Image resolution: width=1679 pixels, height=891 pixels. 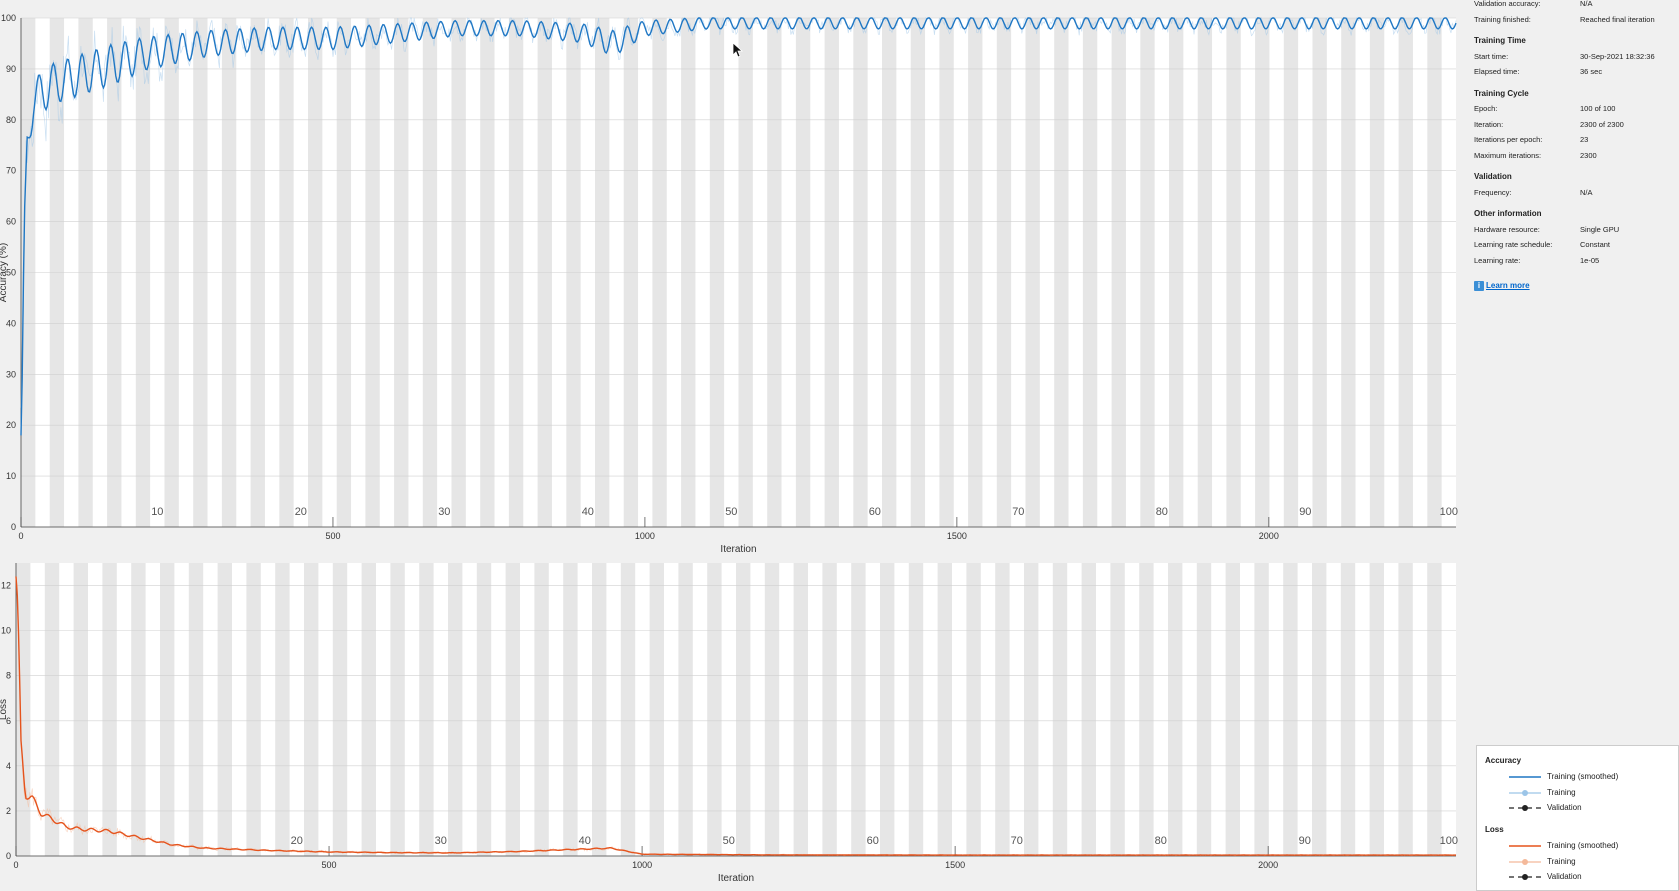 What do you see at coordinates (1507, 229) in the screenshot?
I see `info-key: Hardware resource:` at bounding box center [1507, 229].